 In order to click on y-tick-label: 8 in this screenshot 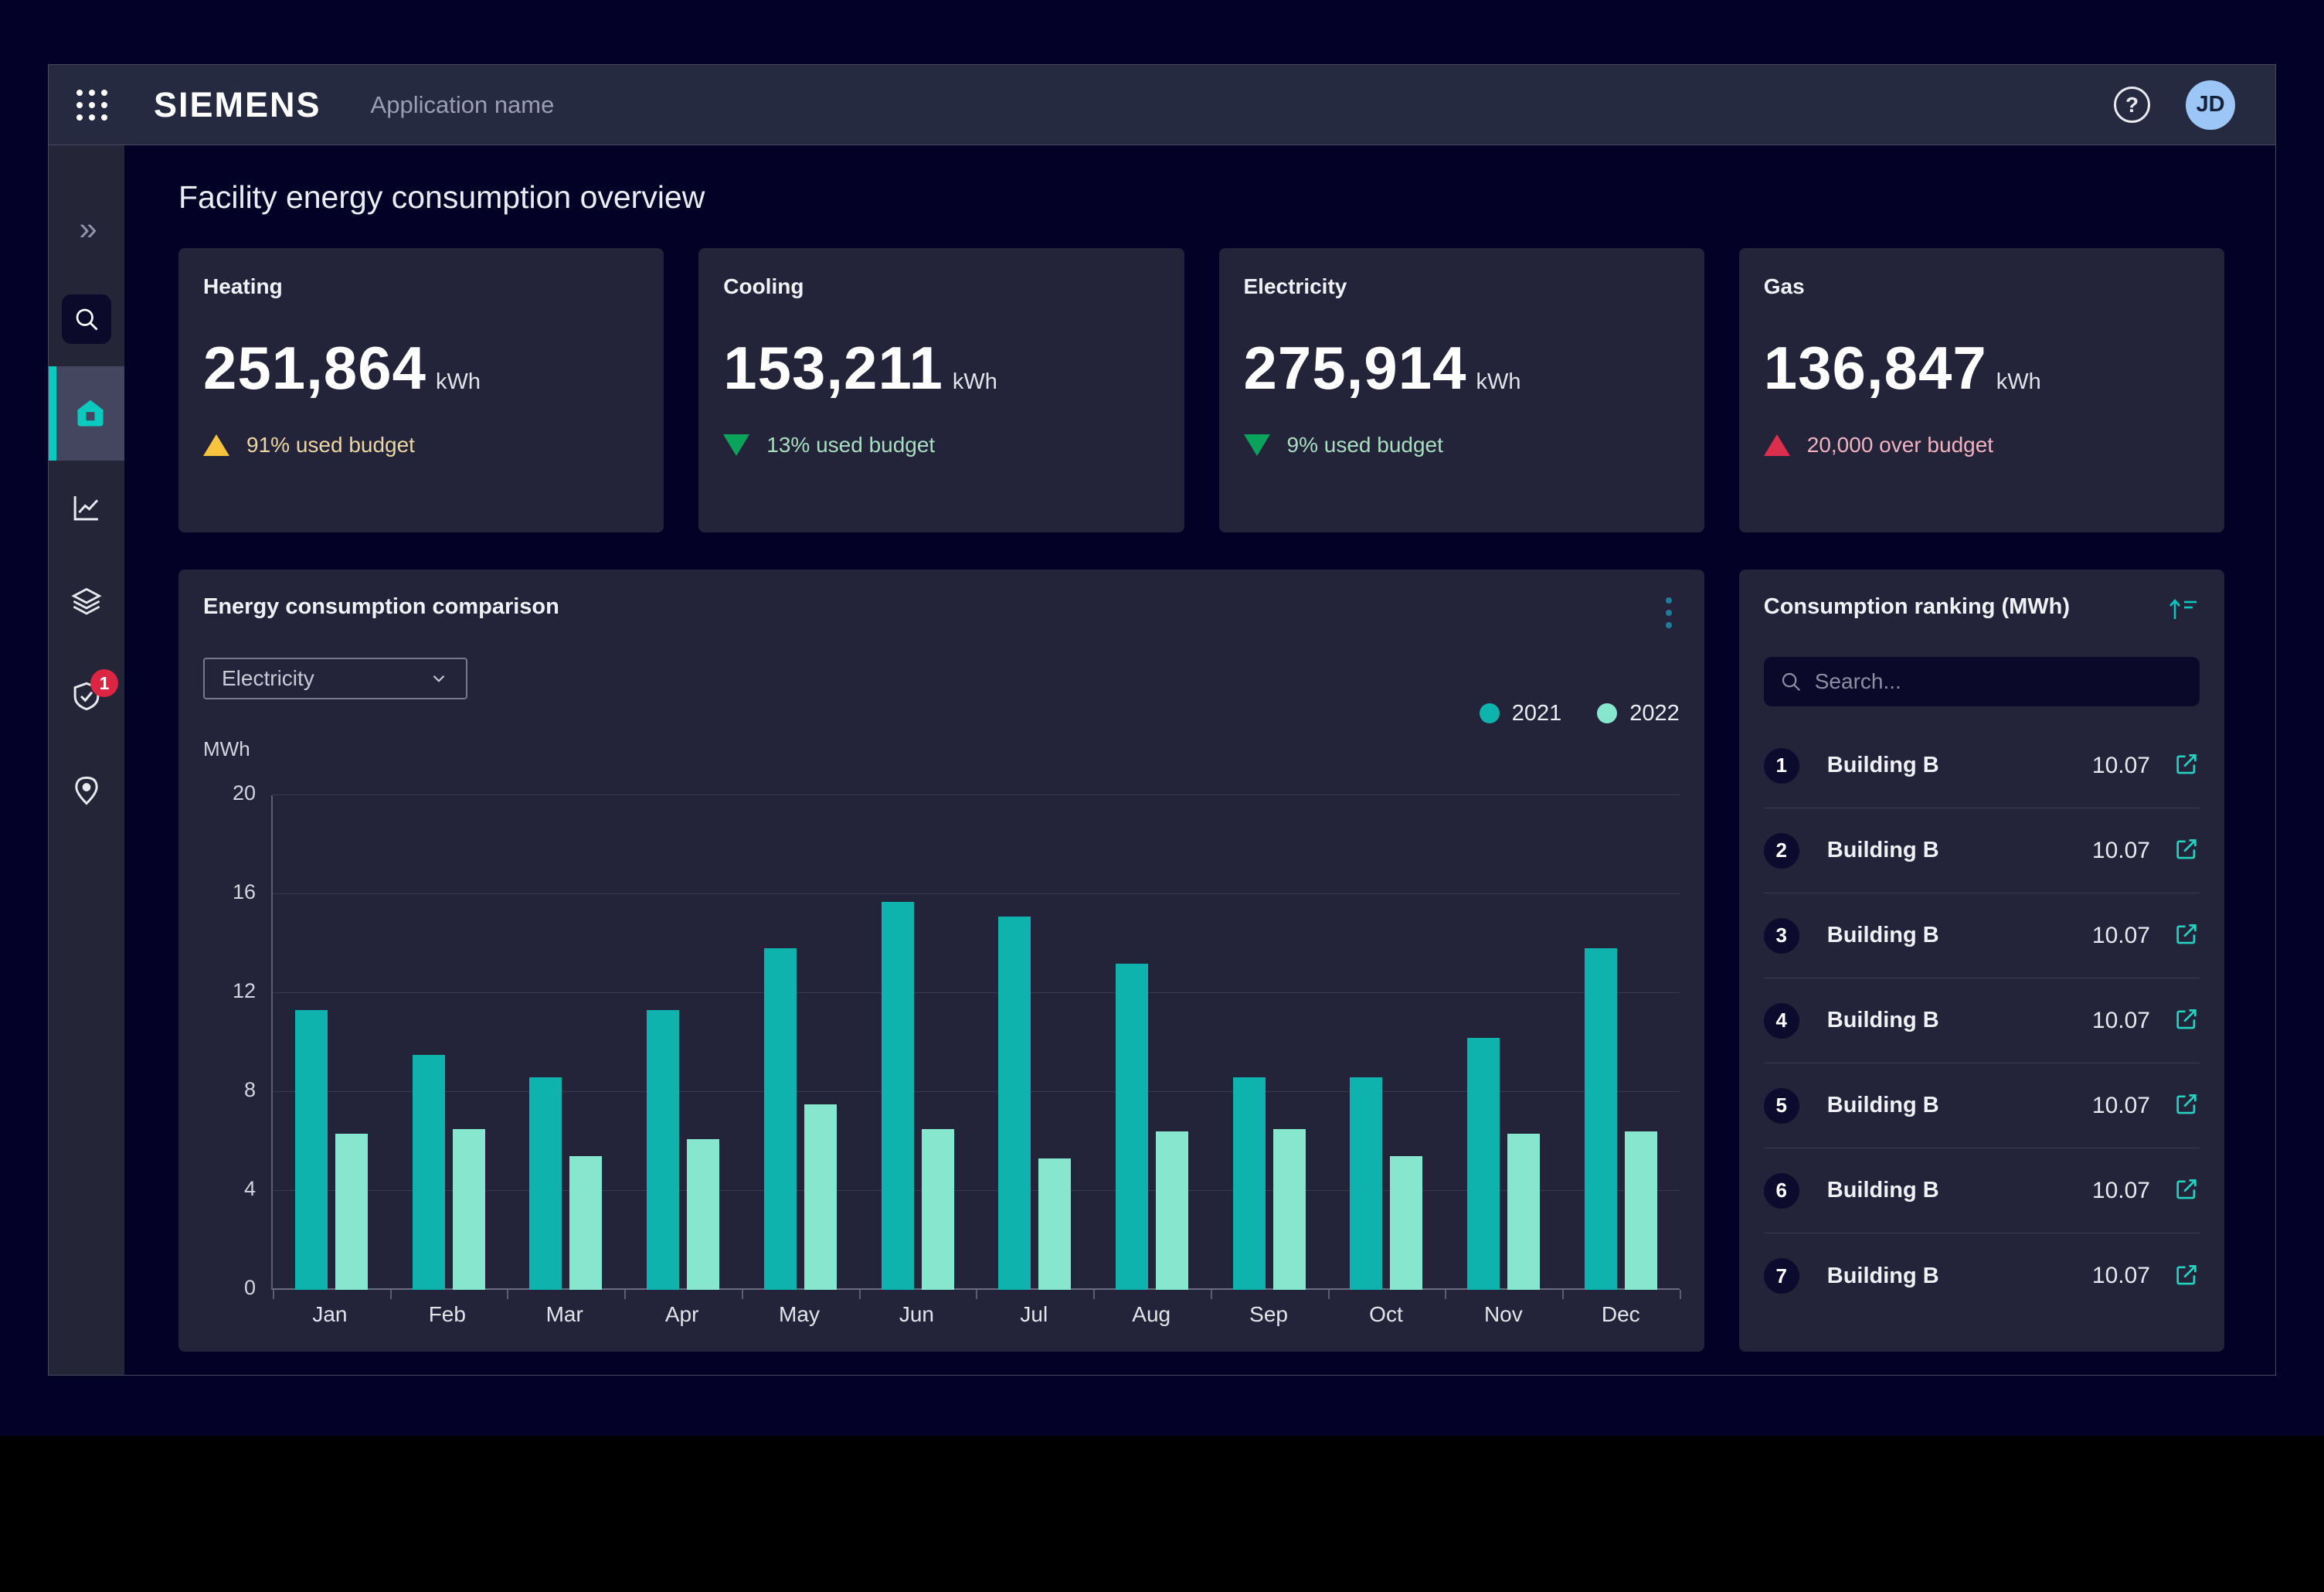, I will do `click(250, 1090)`.